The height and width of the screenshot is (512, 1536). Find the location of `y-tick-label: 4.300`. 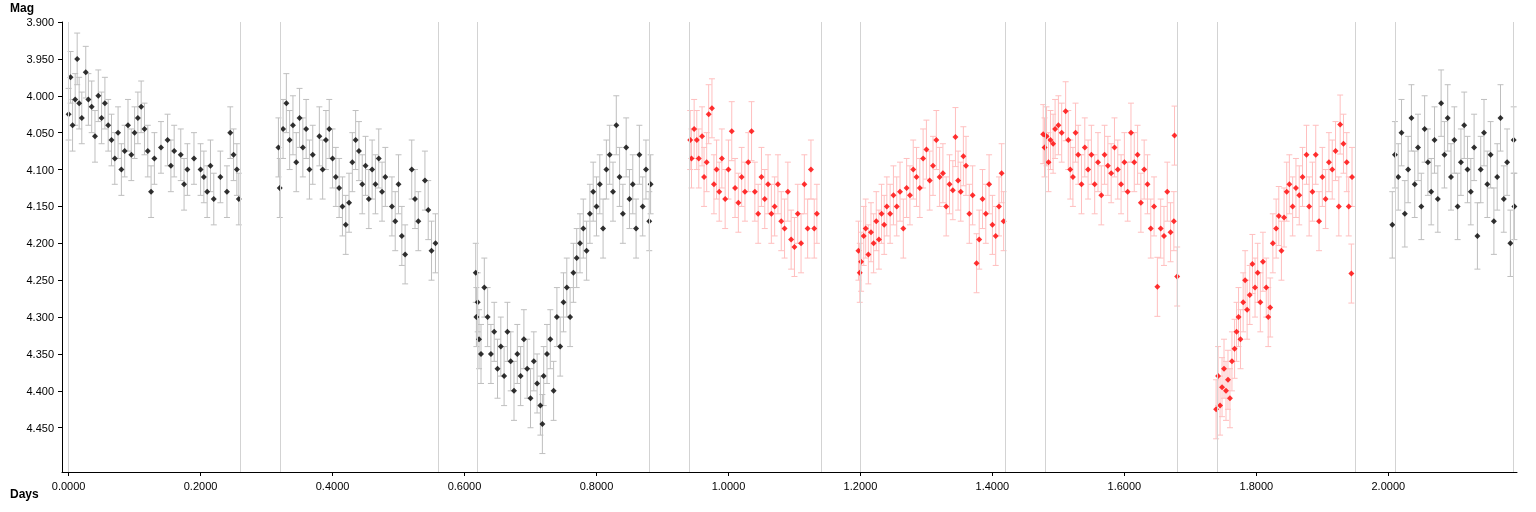

y-tick-label: 4.300 is located at coordinates (40, 317).